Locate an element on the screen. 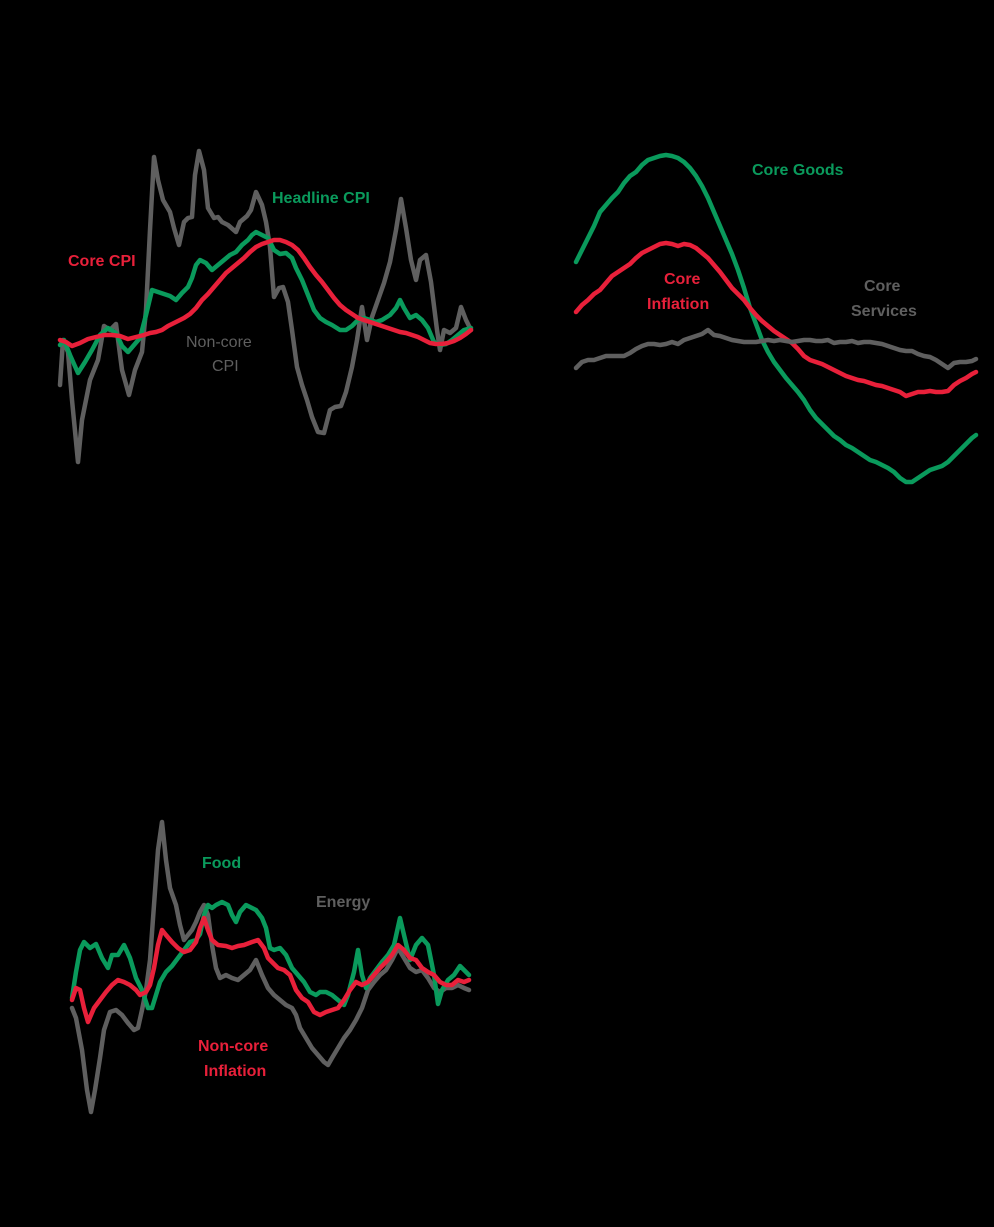 The width and height of the screenshot is (994, 1227). series-line-core-cpi is located at coordinates (265, 293).